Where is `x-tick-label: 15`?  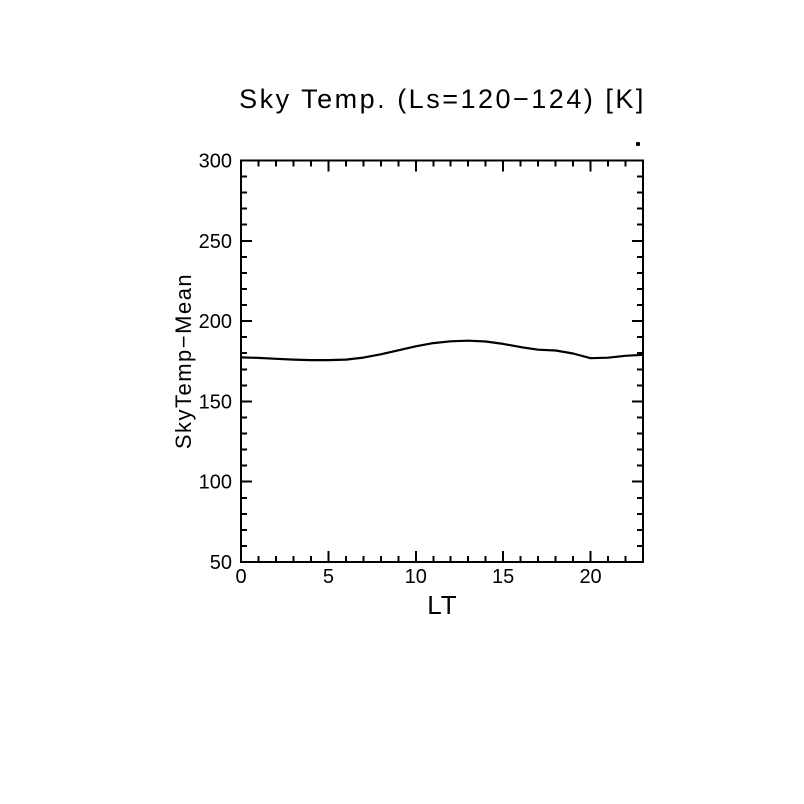 x-tick-label: 15 is located at coordinates (503, 577).